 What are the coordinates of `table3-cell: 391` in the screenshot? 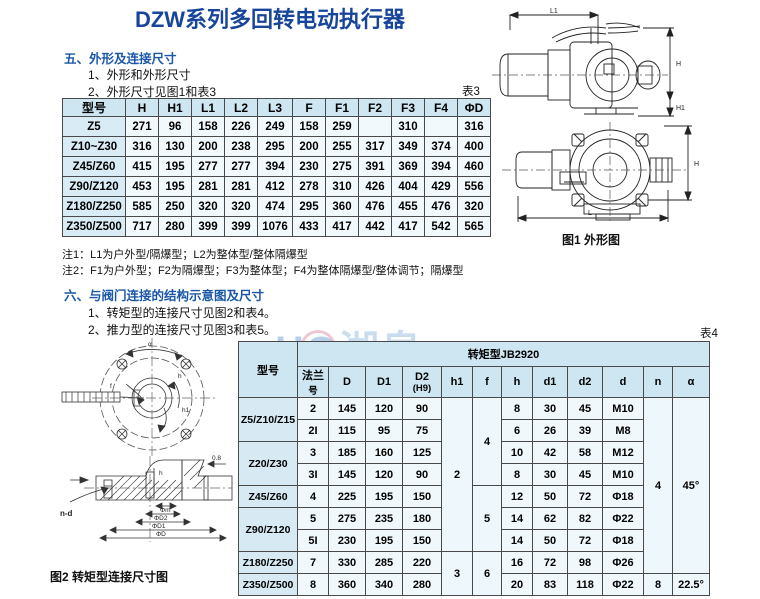 It's located at (375, 166).